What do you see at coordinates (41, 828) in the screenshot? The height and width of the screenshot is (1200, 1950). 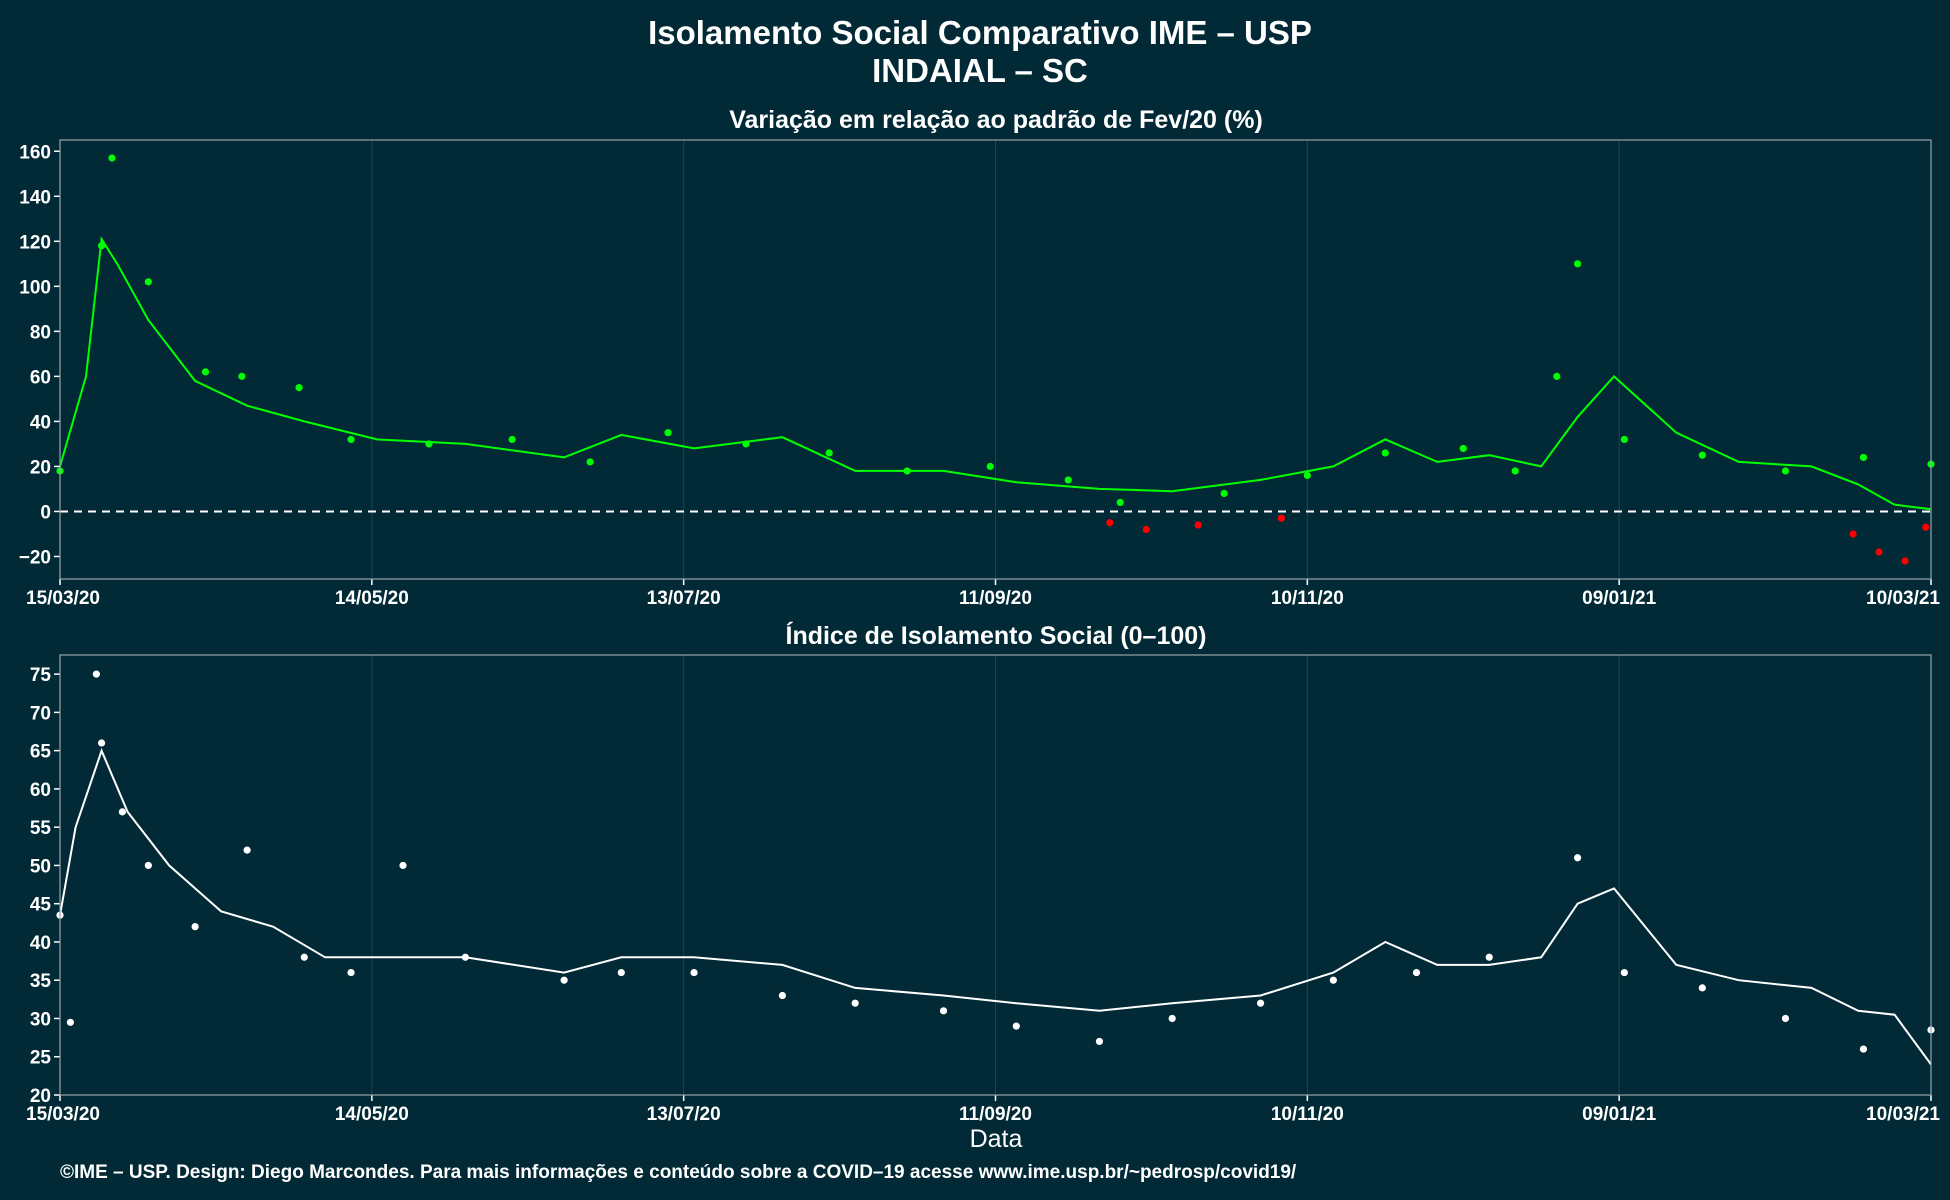 I see `bottom-y-tick-label: 55` at bounding box center [41, 828].